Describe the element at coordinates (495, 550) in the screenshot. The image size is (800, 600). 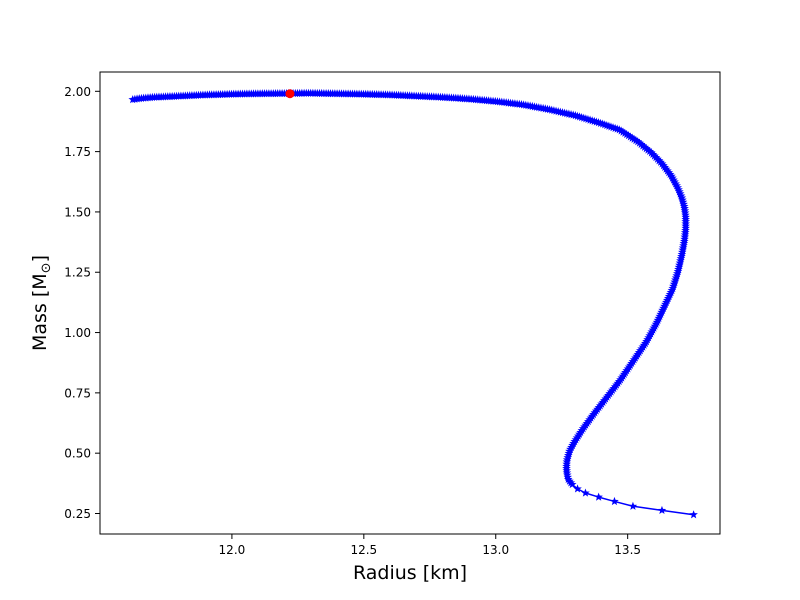
I see `x-tick-label: 13.0` at that location.